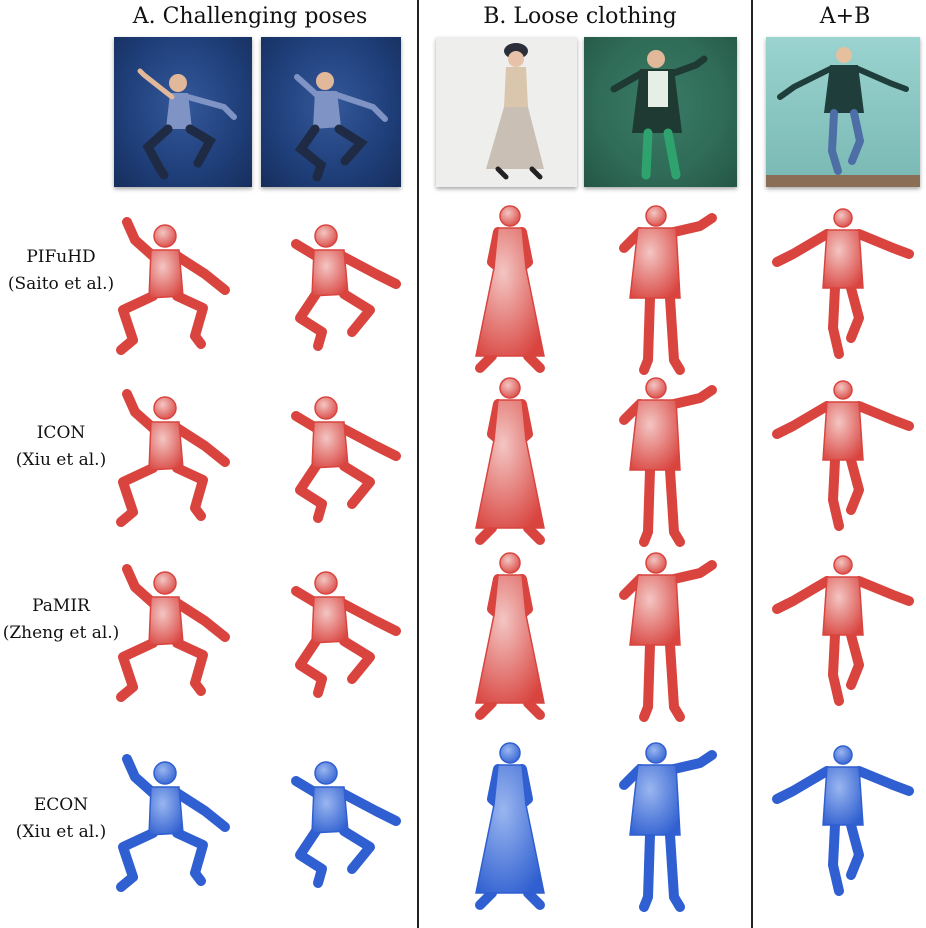 The image size is (926, 928). I want to click on input-photo-pose-and-clothing, so click(843, 112).